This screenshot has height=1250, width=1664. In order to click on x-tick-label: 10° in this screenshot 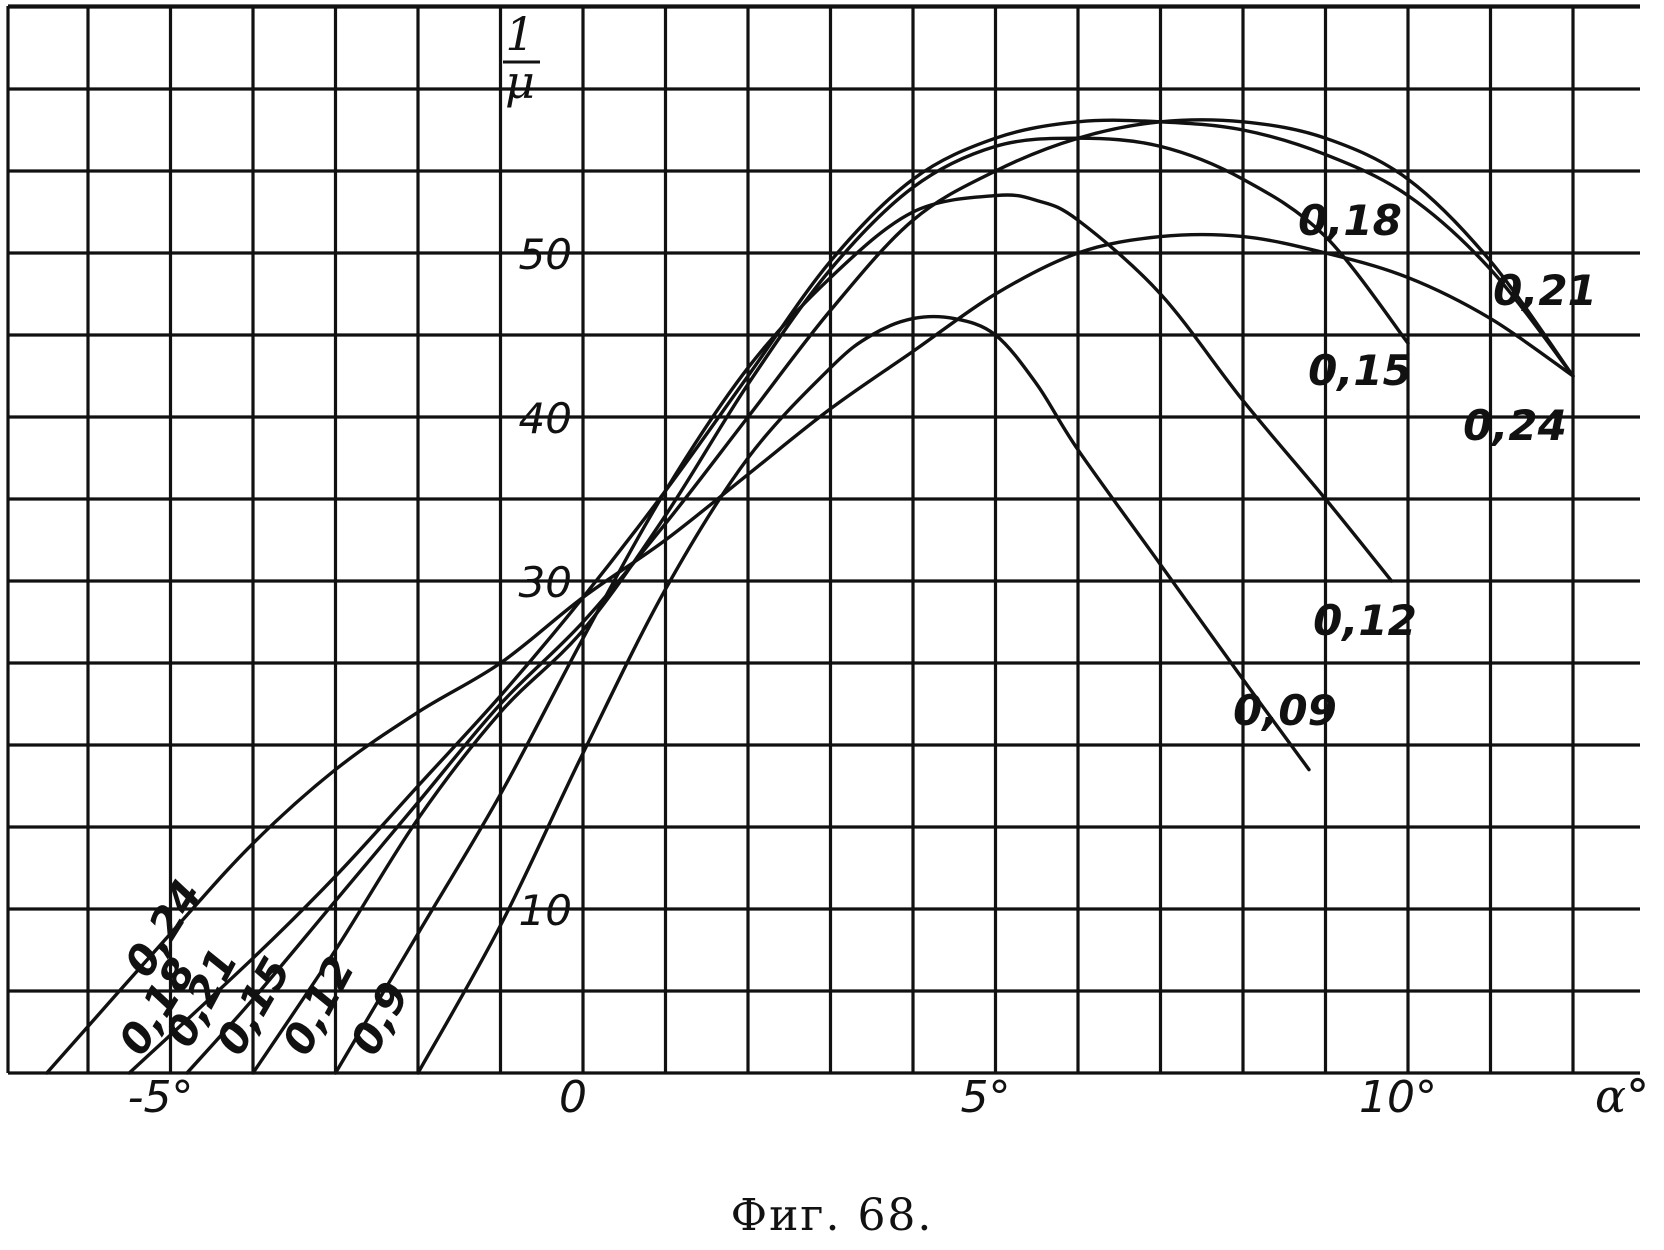, I will do `click(1398, 1097)`.